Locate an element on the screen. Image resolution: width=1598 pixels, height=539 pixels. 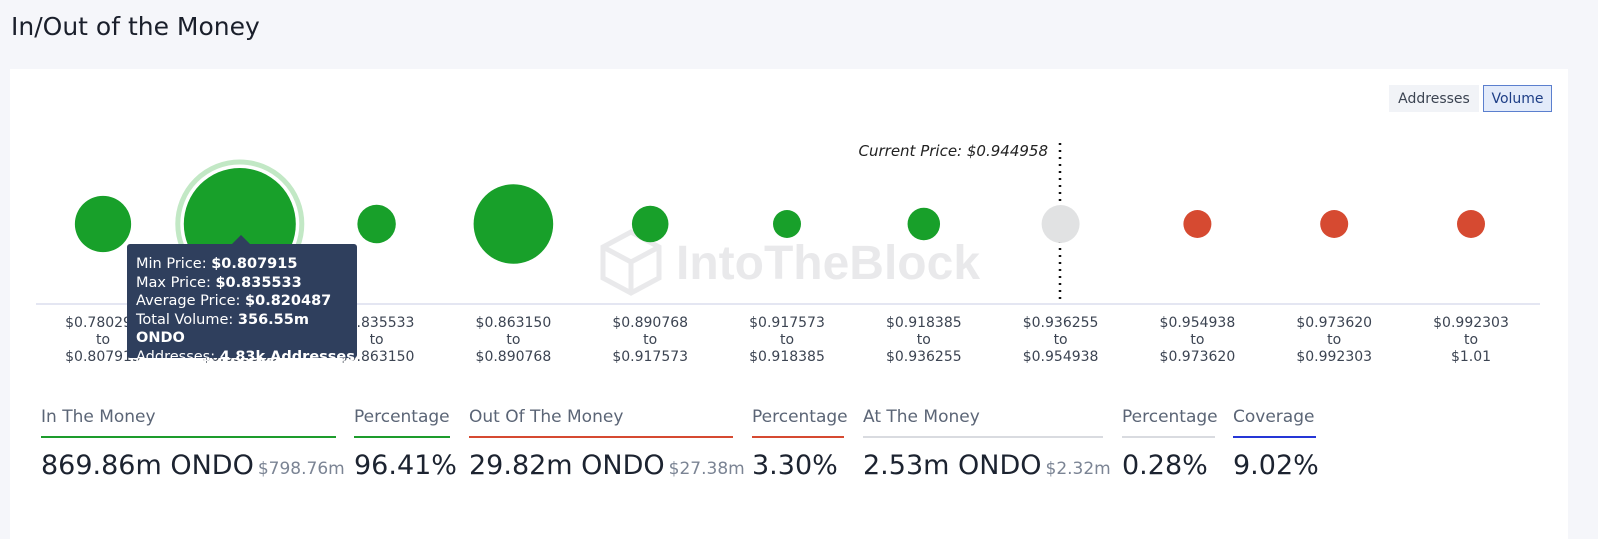
out-percentage-value: 3.30% is located at coordinates (795, 465).